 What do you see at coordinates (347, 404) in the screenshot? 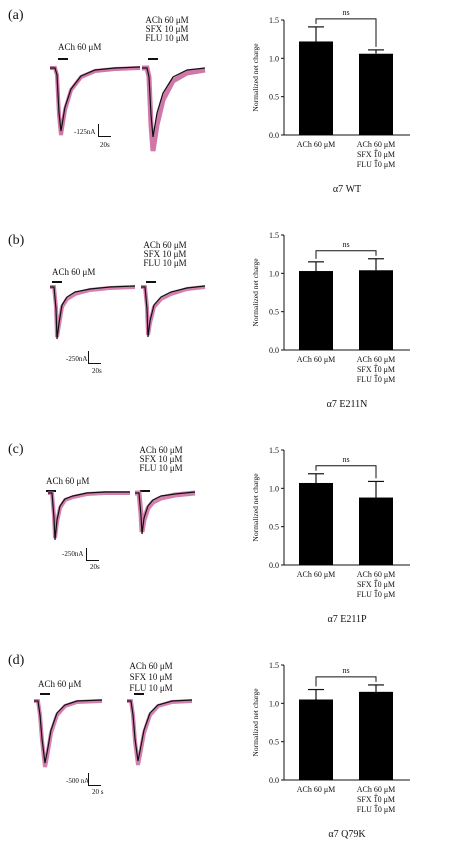
I see `chart-title: α7 E211N` at bounding box center [347, 404].